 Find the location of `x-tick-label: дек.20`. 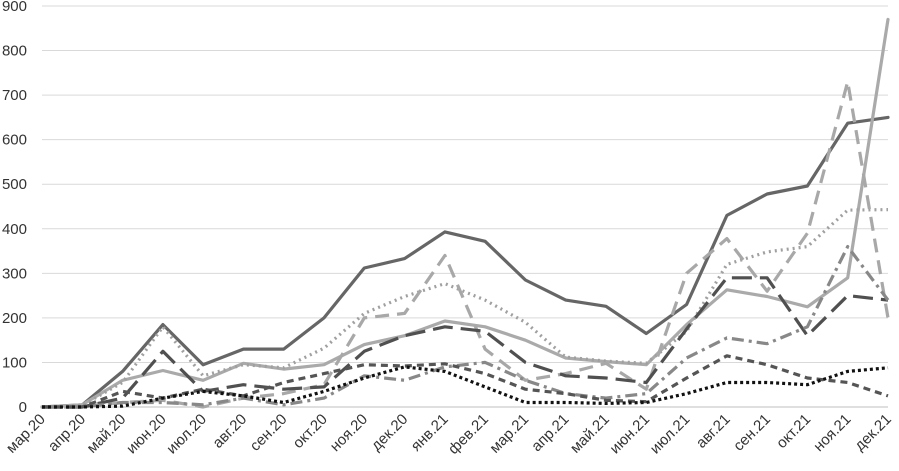

x-tick-label: дек.20 is located at coordinates (389, 432).